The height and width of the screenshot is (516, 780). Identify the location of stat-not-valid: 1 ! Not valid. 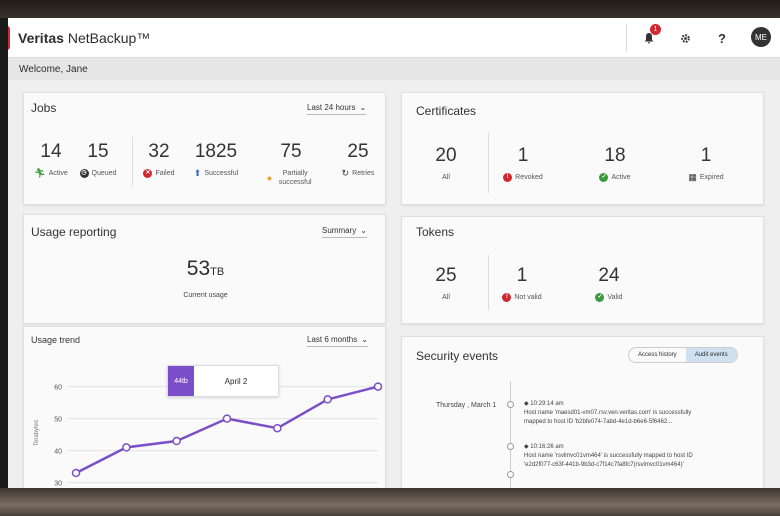
(522, 283).